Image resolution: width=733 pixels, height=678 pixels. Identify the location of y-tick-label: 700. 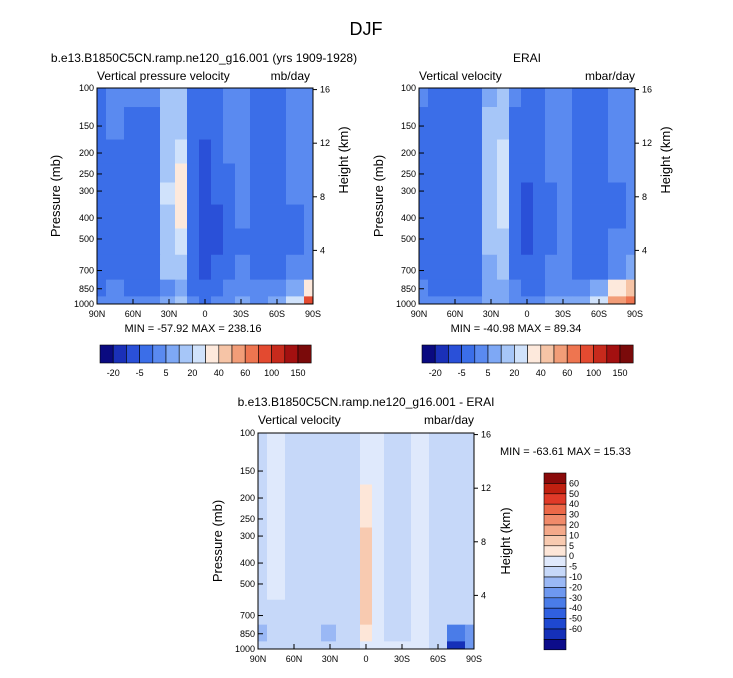
(408, 271).